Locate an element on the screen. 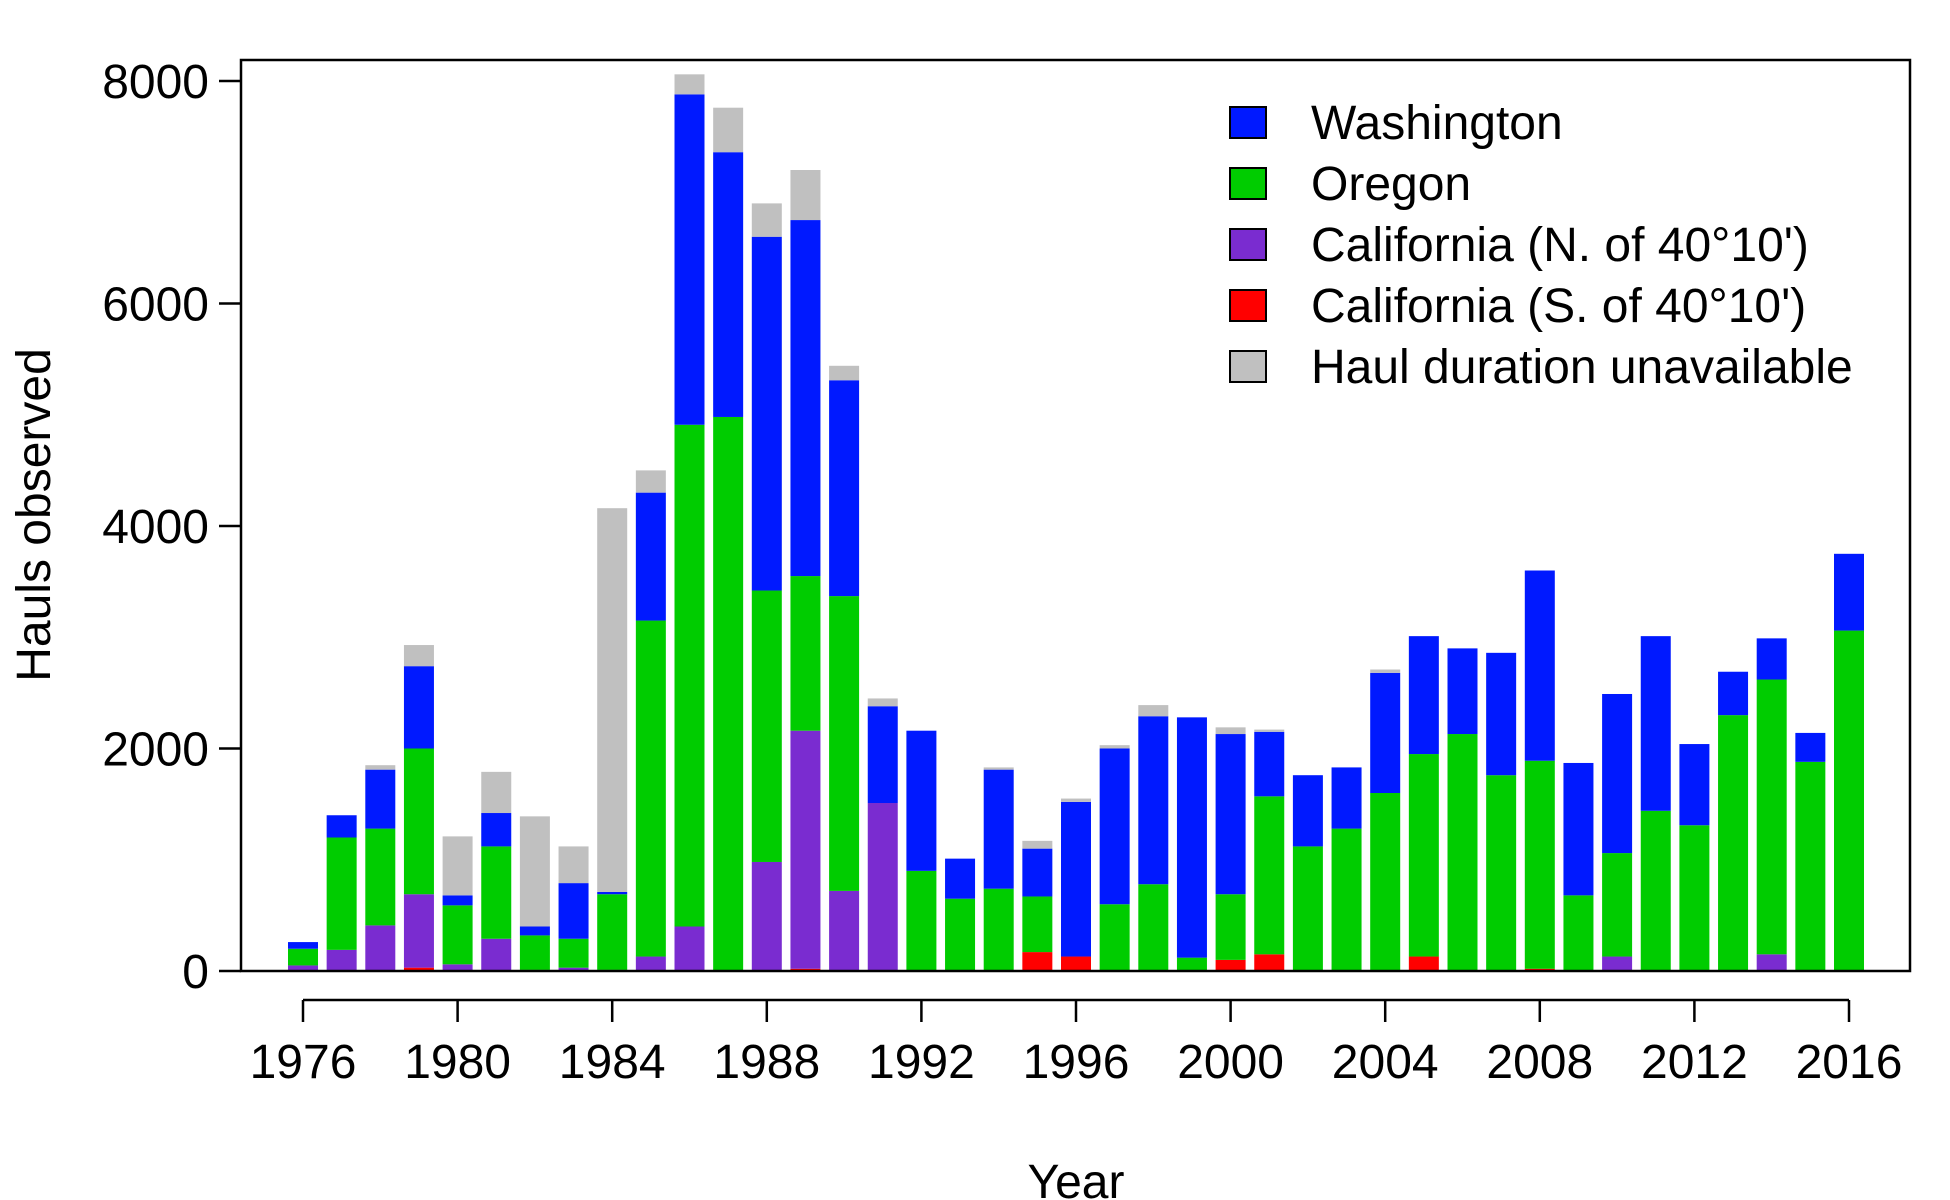 This screenshot has height=1200, width=1950. legend-label: California (S. of 40°10') is located at coordinates (1558, 306).